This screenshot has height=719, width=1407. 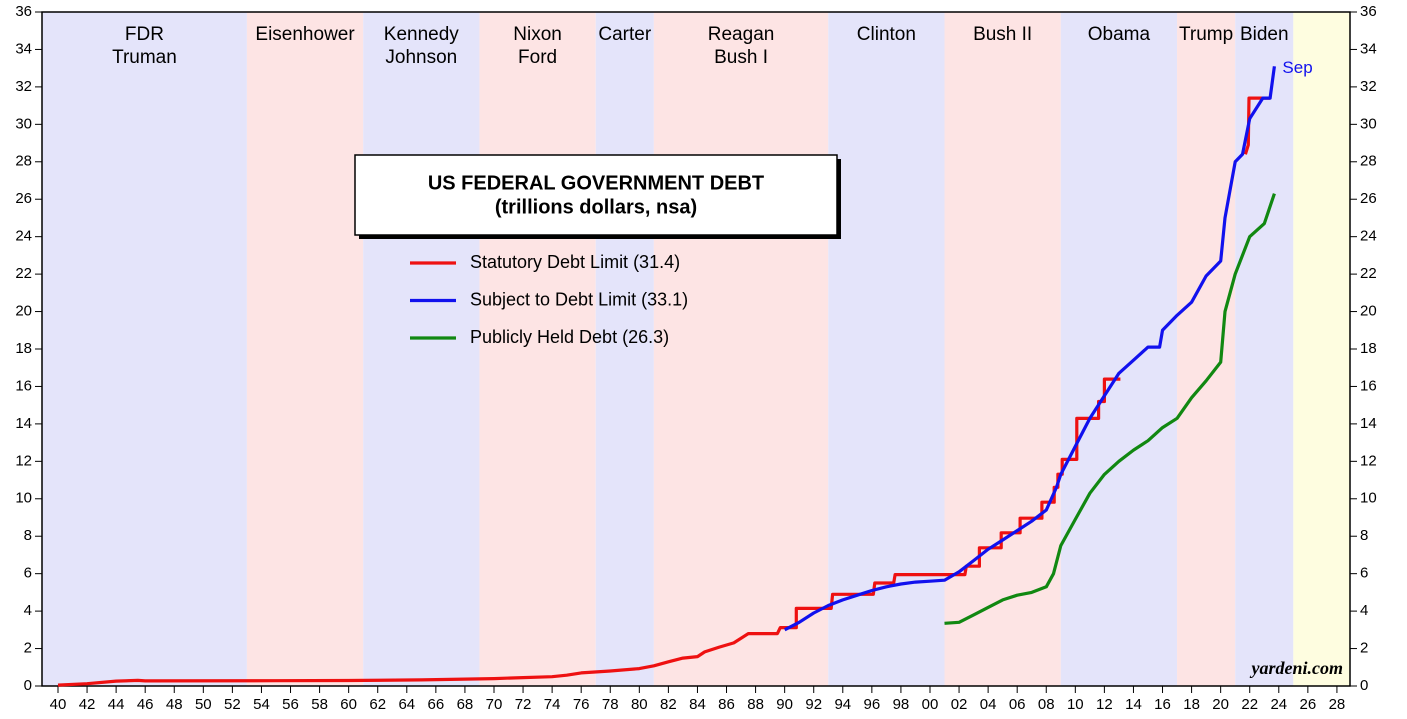 I want to click on term-label: Bush II, so click(x=1002, y=34).